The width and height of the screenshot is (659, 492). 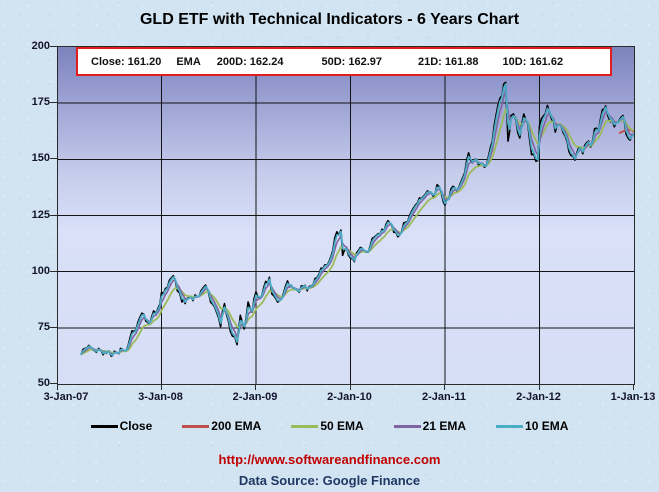 I want to click on y-axis-label: 125, so click(x=40, y=214).